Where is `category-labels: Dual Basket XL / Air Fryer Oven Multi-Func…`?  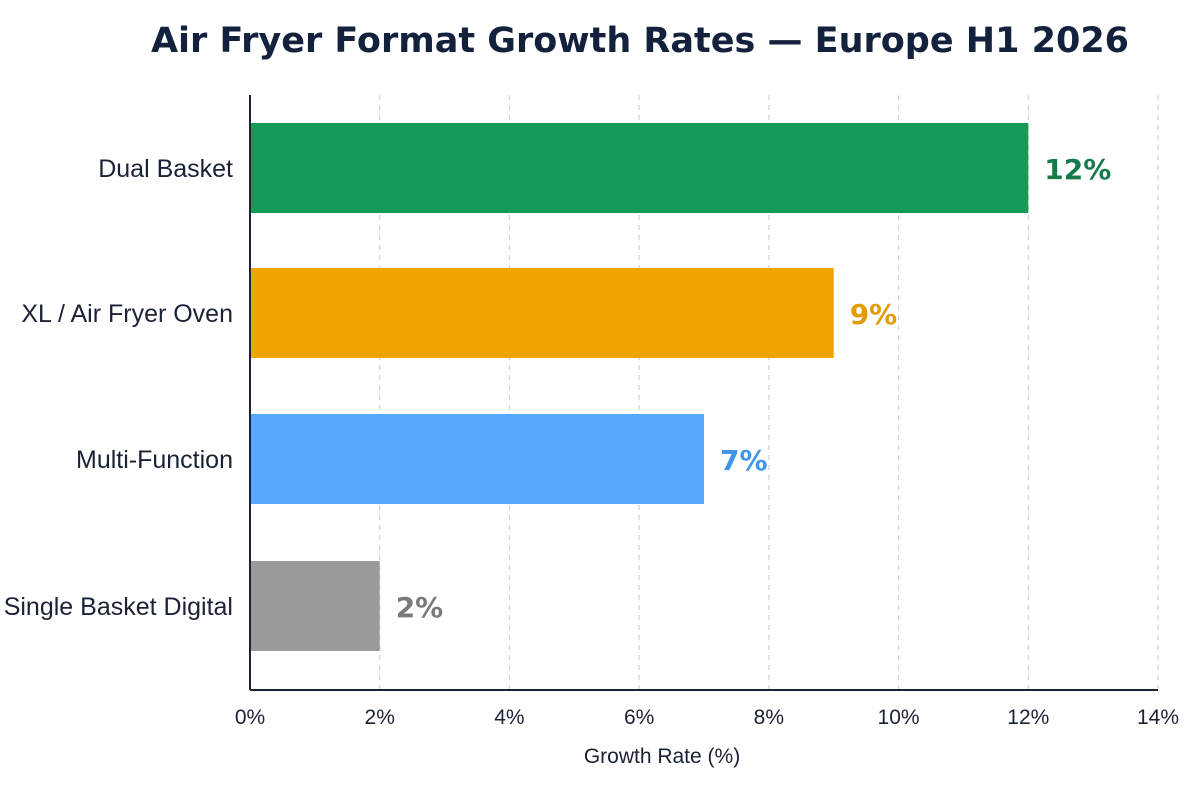
category-labels: Dual Basket XL / Air Fryer Oven Multi-Func… is located at coordinates (118, 388).